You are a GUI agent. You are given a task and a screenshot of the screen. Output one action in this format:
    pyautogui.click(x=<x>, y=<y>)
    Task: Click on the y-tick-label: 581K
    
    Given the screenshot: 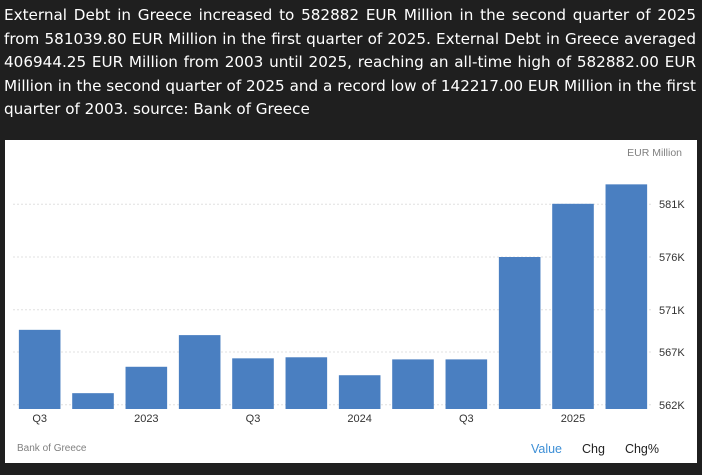 What is the action you would take?
    pyautogui.click(x=672, y=205)
    